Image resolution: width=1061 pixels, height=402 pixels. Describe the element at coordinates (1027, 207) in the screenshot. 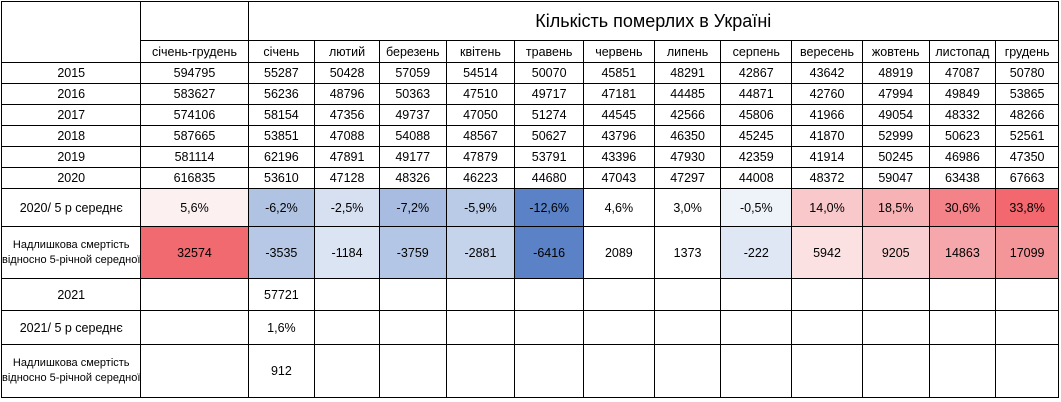

I see `data-cell: 33,8%` at that location.